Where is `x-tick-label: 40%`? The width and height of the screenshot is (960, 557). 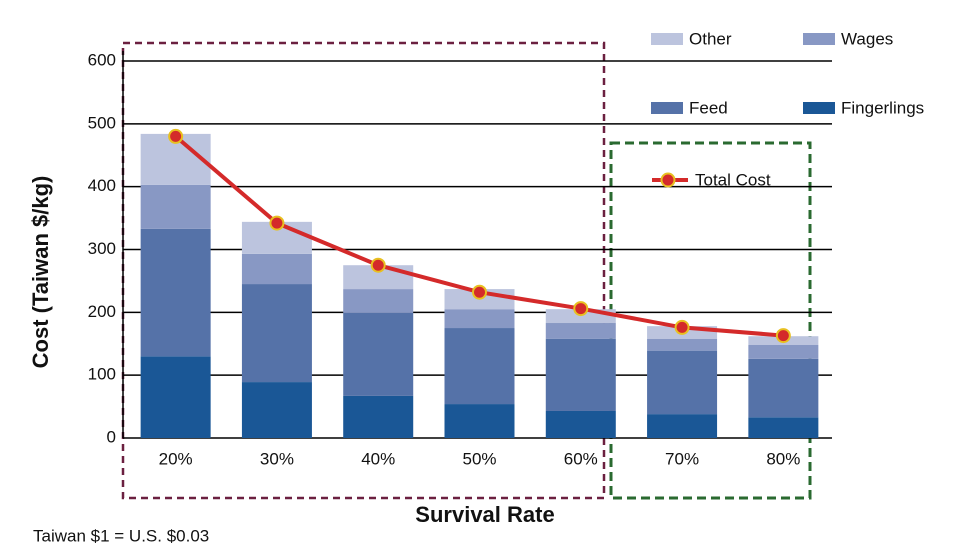
x-tick-label: 40% is located at coordinates (378, 458).